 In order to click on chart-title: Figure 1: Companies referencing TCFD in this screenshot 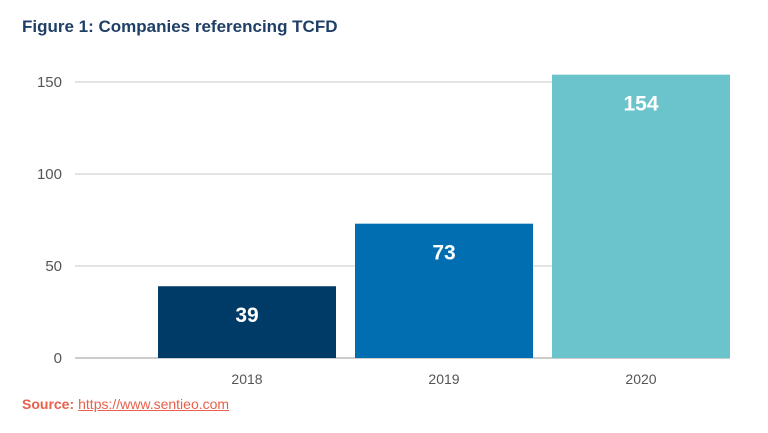, I will do `click(180, 26)`.